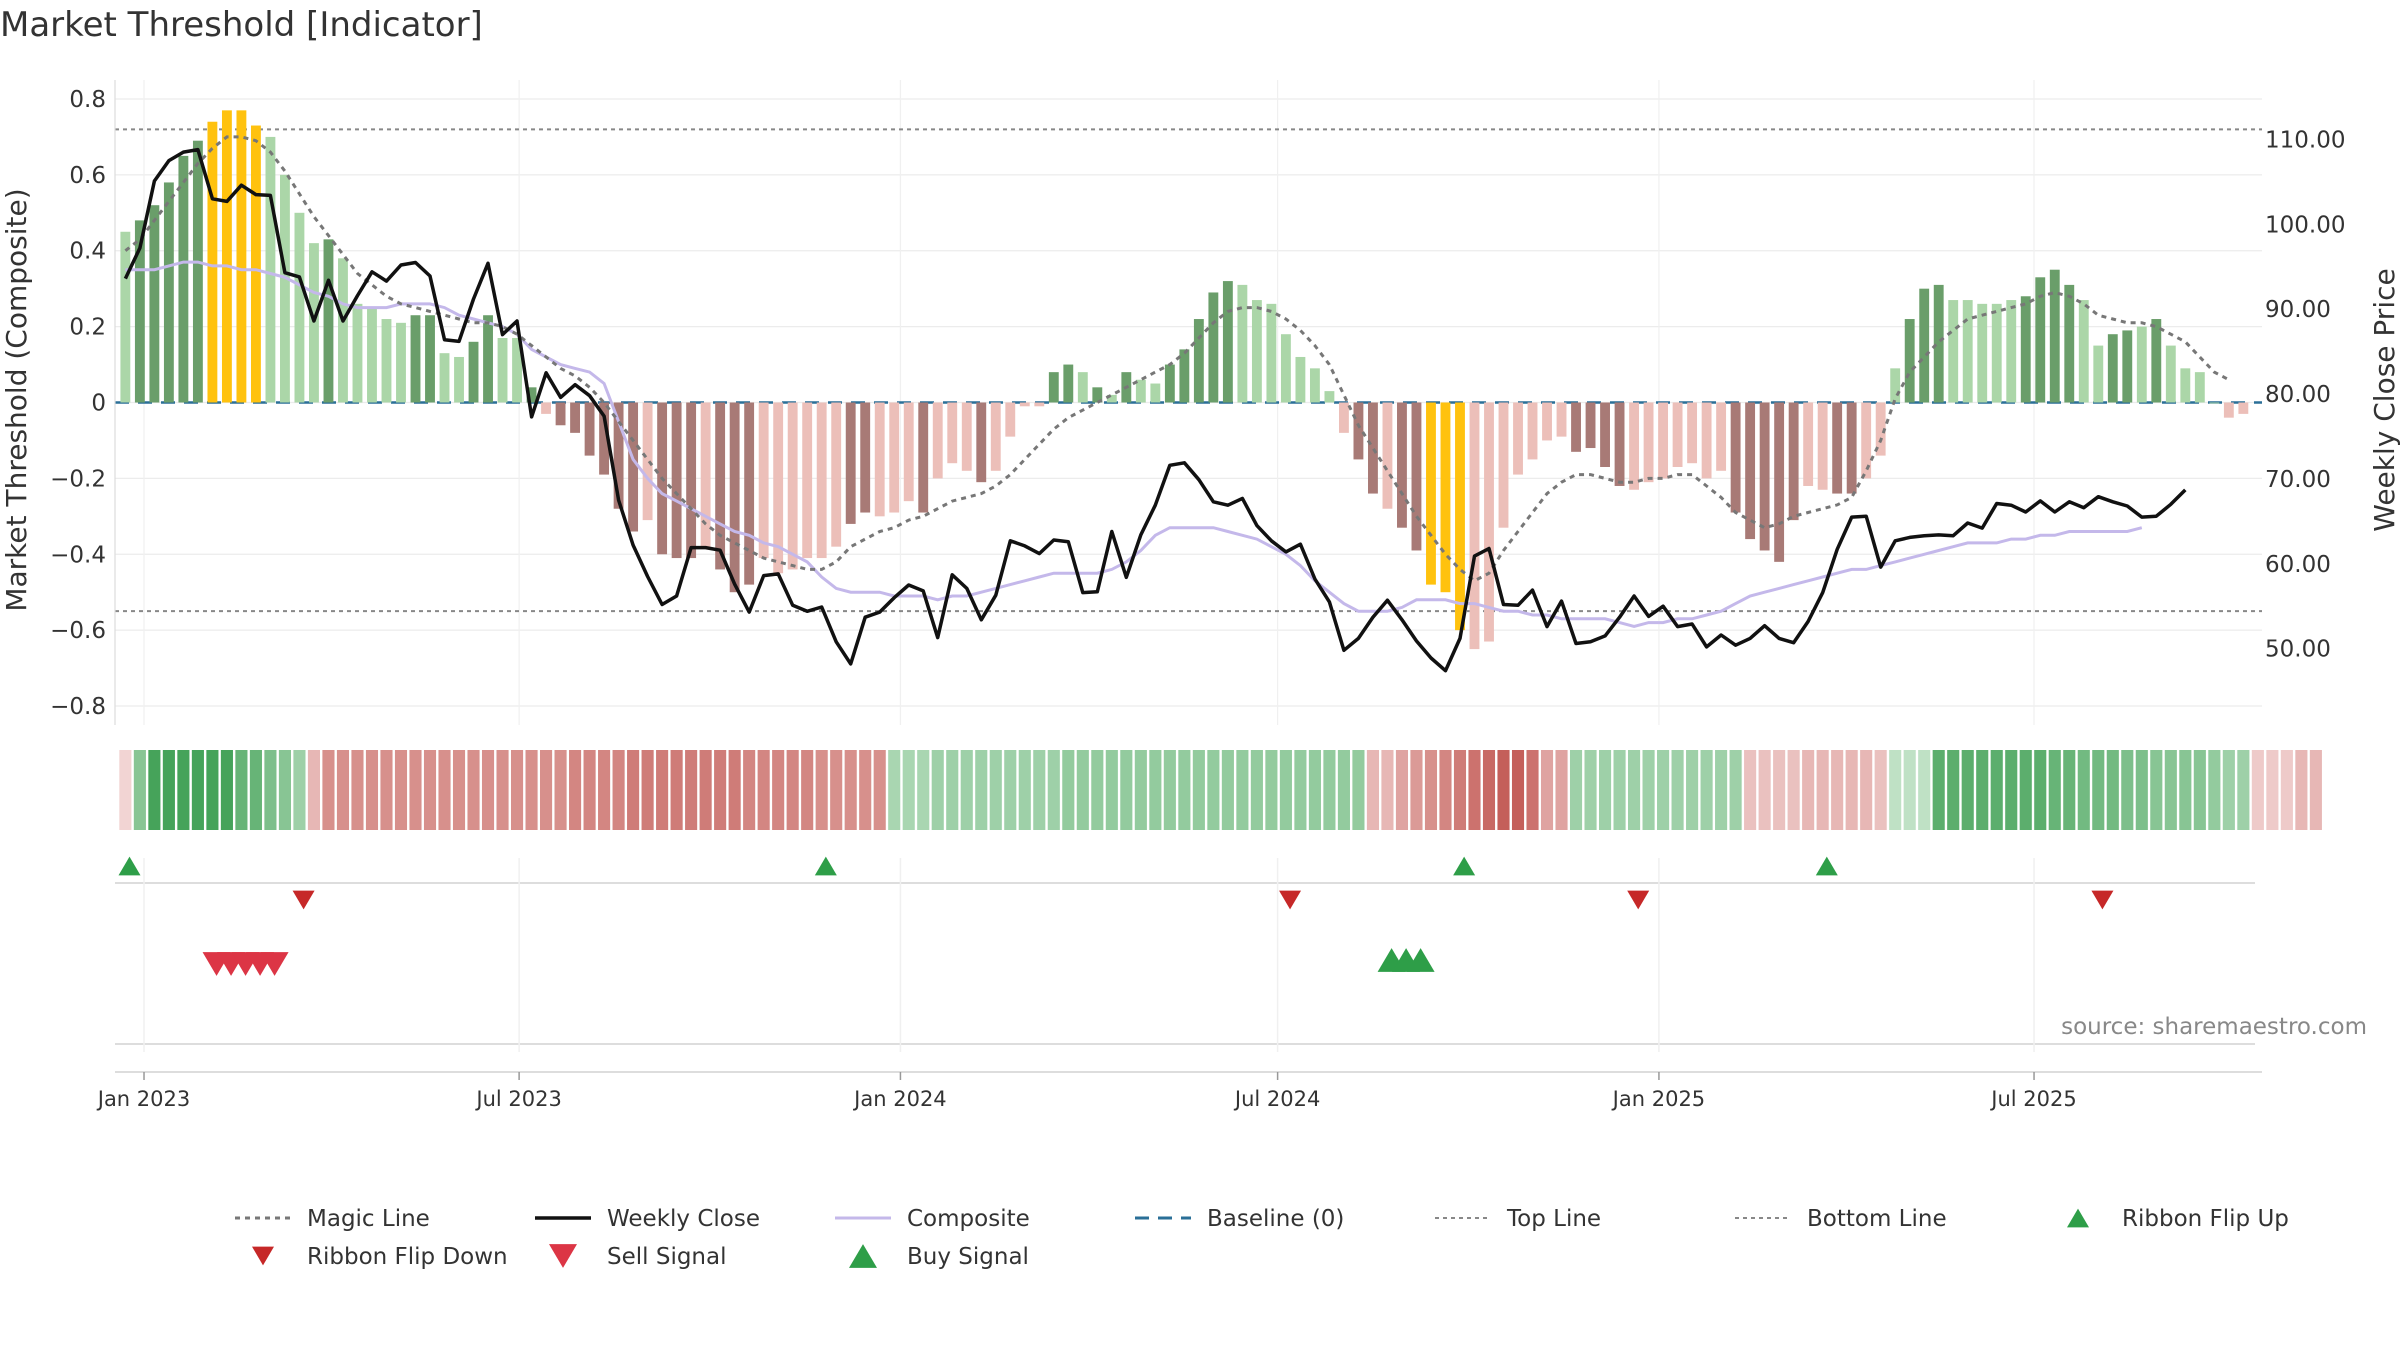 The height and width of the screenshot is (1350, 2400). I want to click on date-tick-label: Jul 2023, so click(517, 1099).